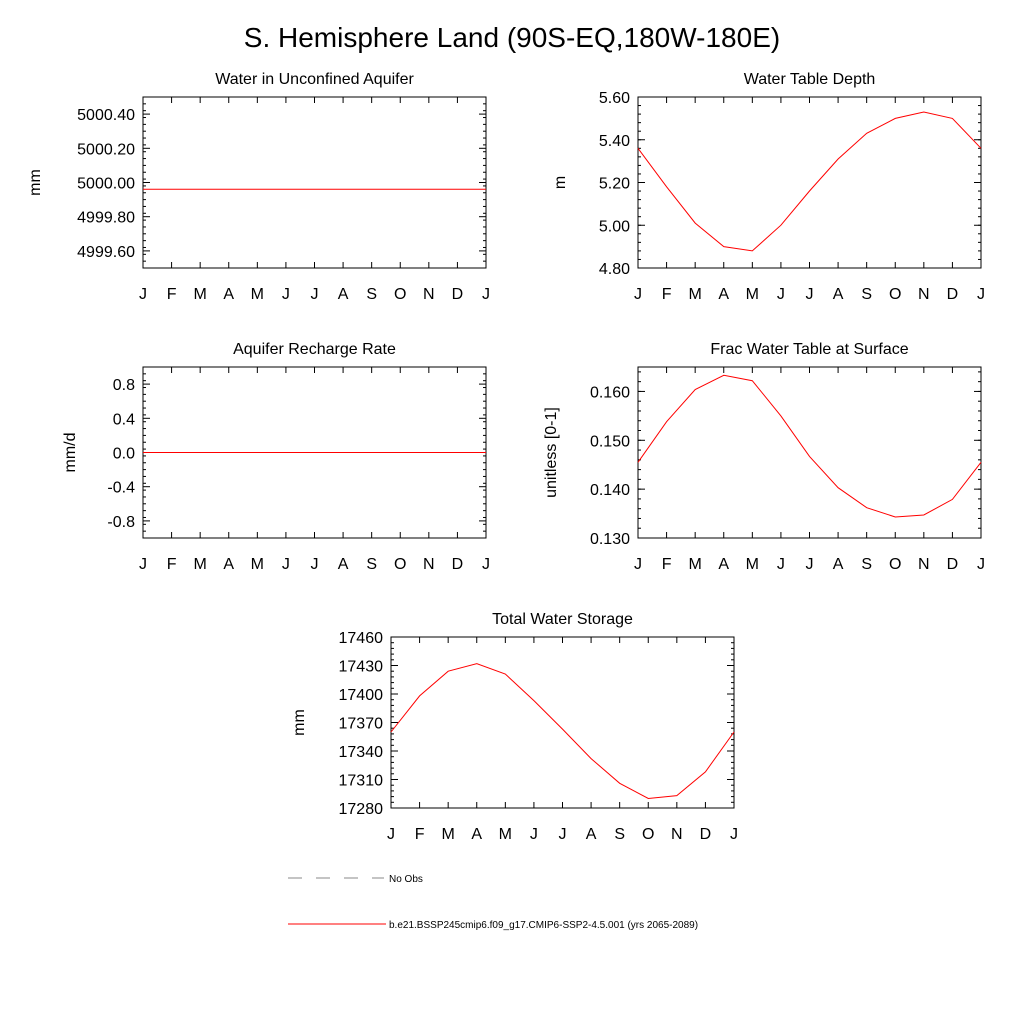 The width and height of the screenshot is (1024, 1024). Describe the element at coordinates (560, 182) in the screenshot. I see `y-axis-label: m` at that location.